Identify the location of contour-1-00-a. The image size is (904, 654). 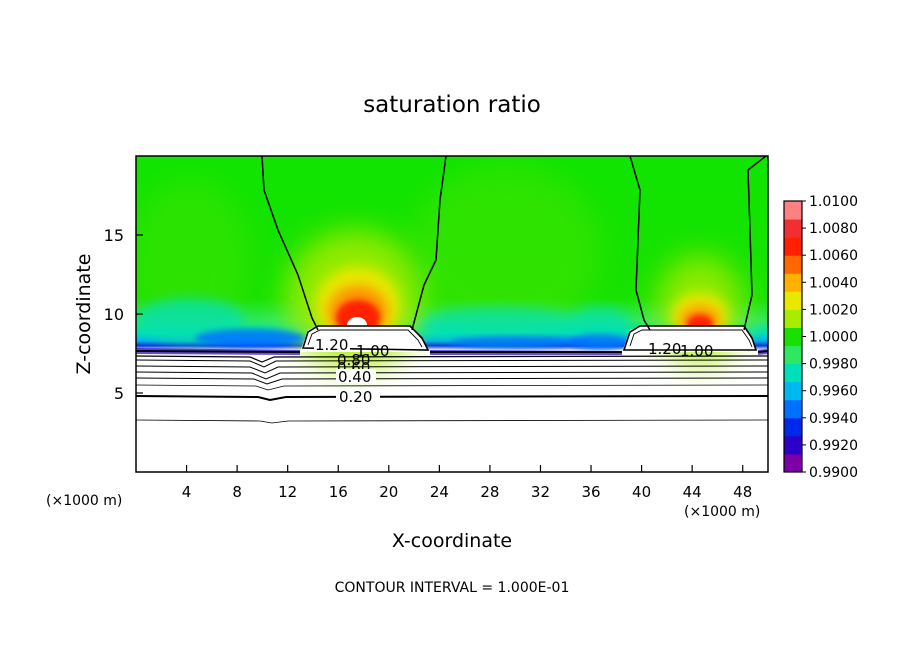
(290, 243).